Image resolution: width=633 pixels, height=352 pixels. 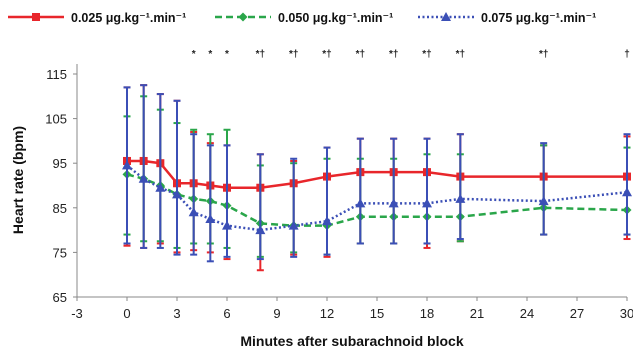 What do you see at coordinates (351, 341) in the screenshot?
I see `x-axis-title: Minutes after subarachnoid block` at bounding box center [351, 341].